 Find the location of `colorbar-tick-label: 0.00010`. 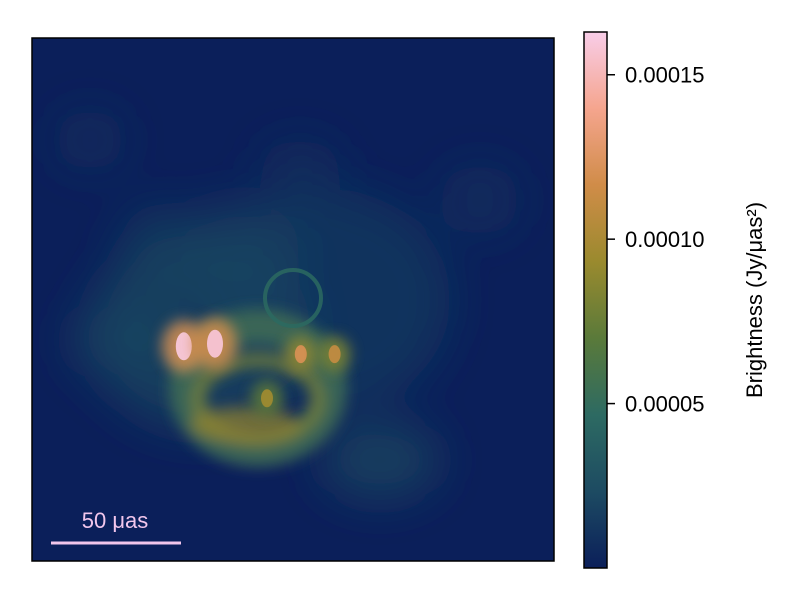

colorbar-tick-label: 0.00010 is located at coordinates (665, 239).